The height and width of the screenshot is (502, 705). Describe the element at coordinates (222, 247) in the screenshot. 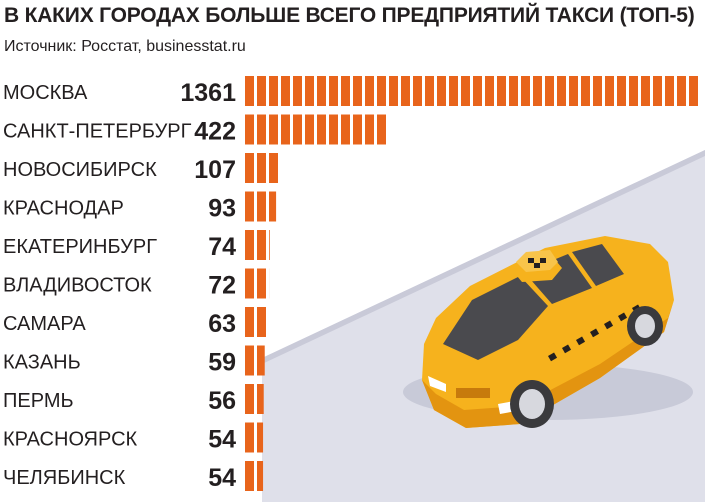

I see `value-label: 74` at that location.